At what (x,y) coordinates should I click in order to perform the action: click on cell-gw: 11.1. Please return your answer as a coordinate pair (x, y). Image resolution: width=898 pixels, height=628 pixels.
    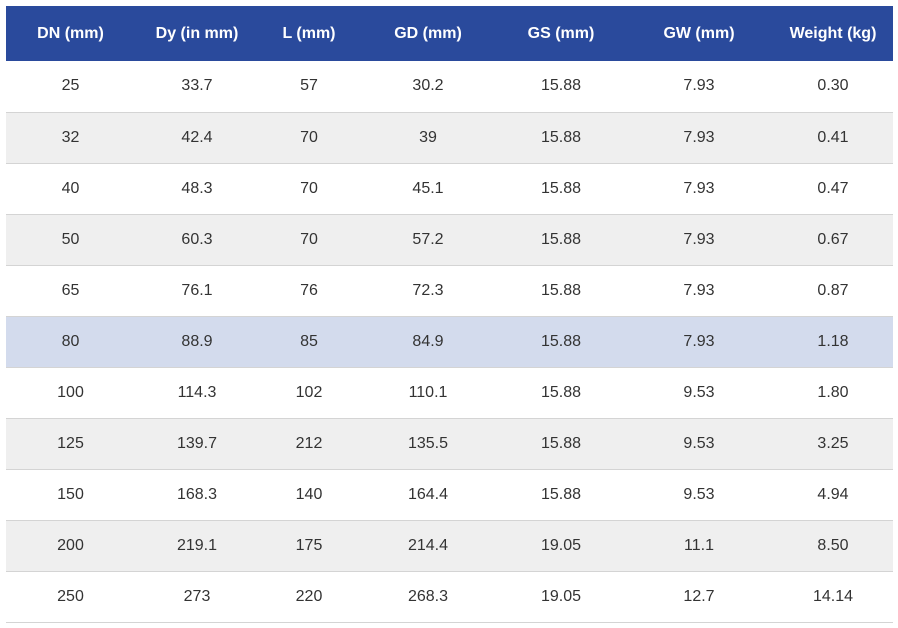
    Looking at the image, I should click on (699, 545).